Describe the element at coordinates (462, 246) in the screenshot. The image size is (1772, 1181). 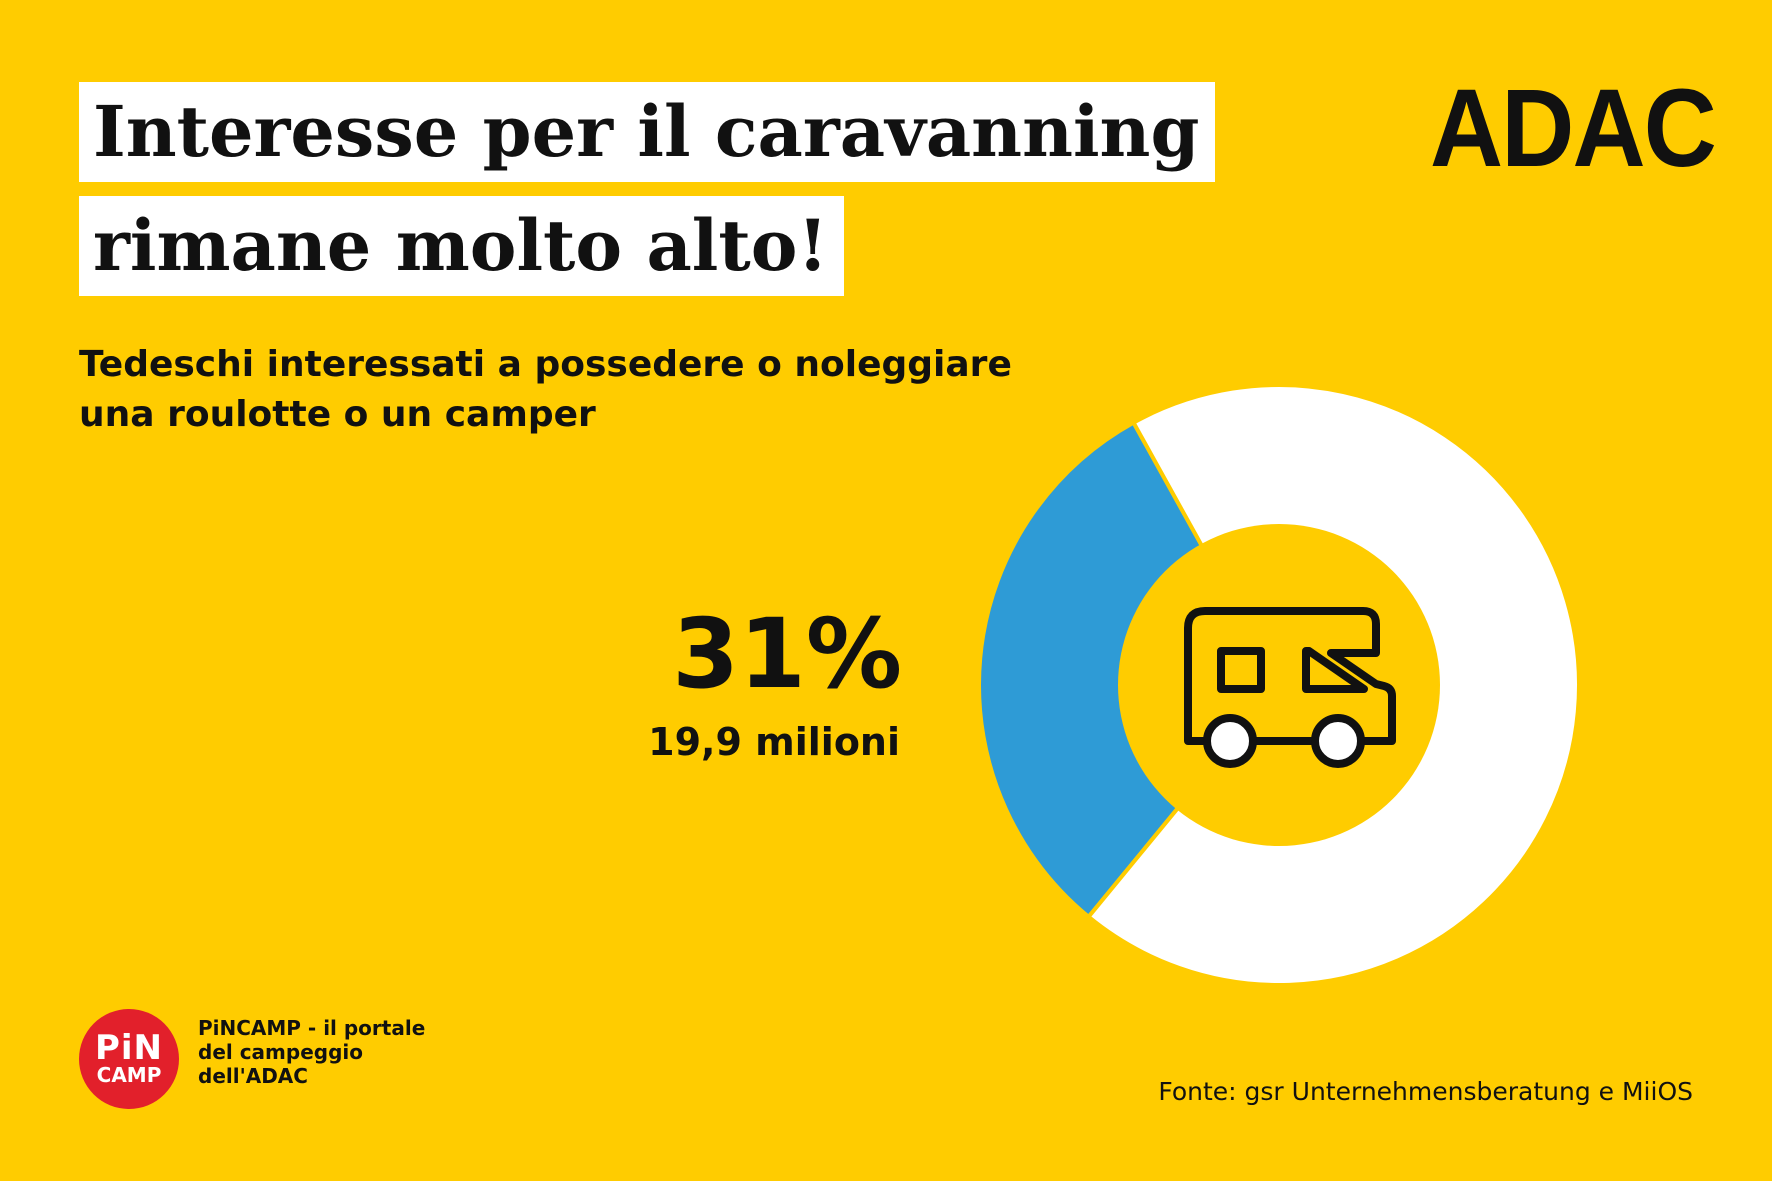
I see `title-line-2: rimane molto alto!` at that location.